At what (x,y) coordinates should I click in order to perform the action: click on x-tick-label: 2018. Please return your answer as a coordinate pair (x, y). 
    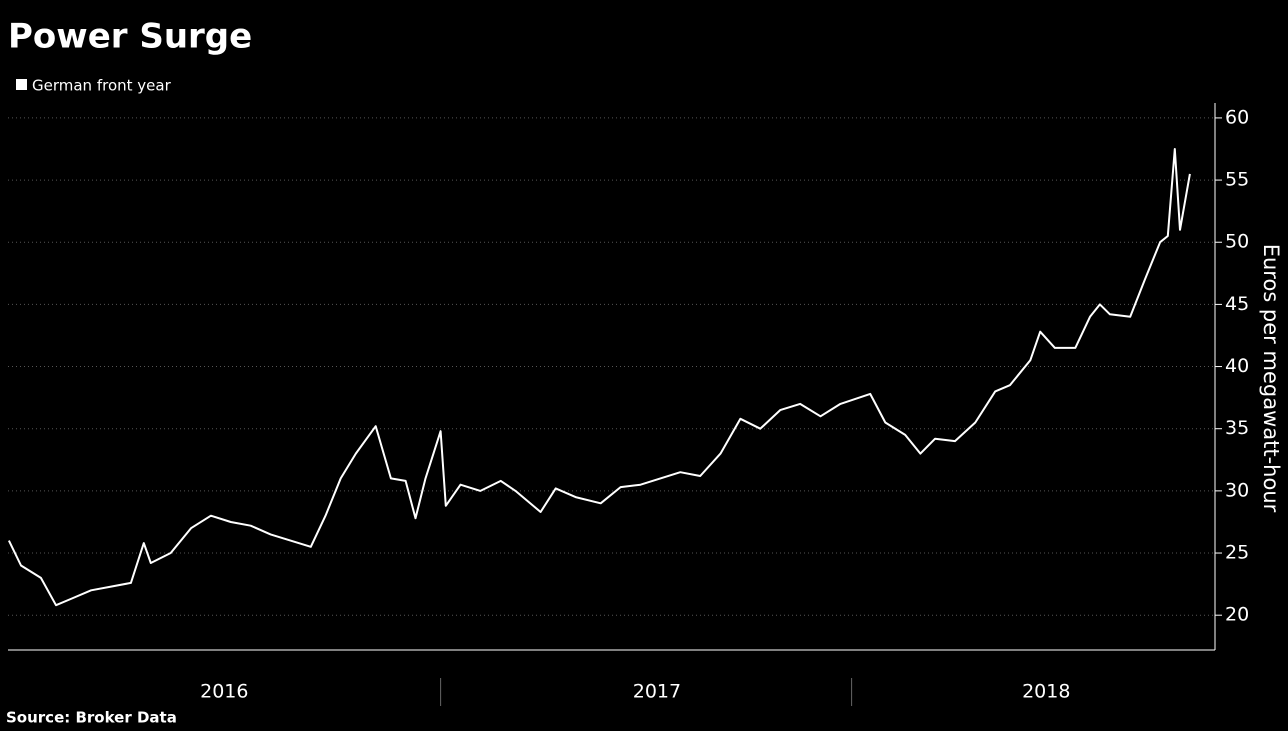
    Looking at the image, I should click on (1046, 692).